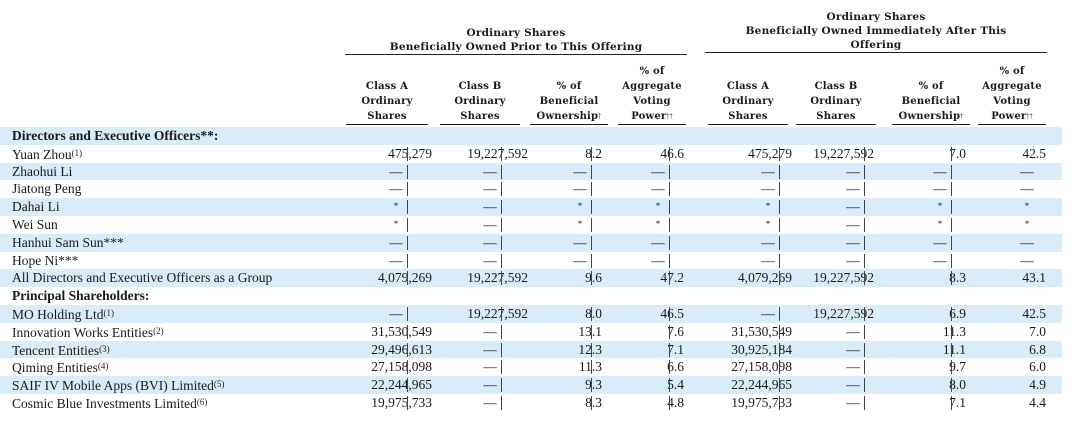 This screenshot has width=1080, height=424. What do you see at coordinates (593, 385) in the screenshot?
I see `value-cell: 9.3` at bounding box center [593, 385].